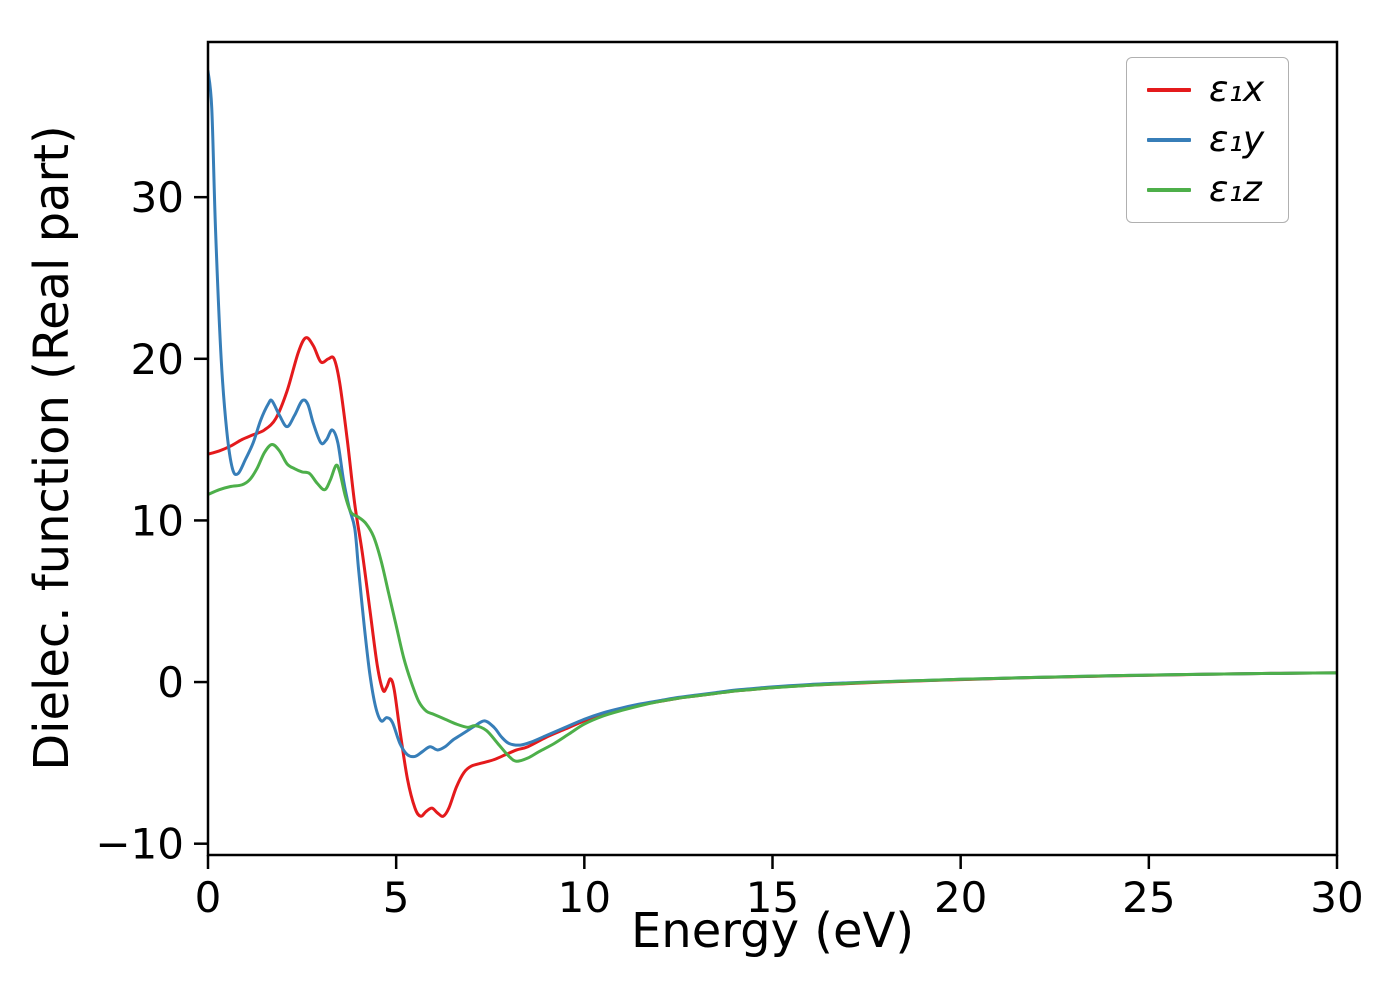  Describe the element at coordinates (772, 931) in the screenshot. I see `x-axis-label: Energy (eV)` at that location.